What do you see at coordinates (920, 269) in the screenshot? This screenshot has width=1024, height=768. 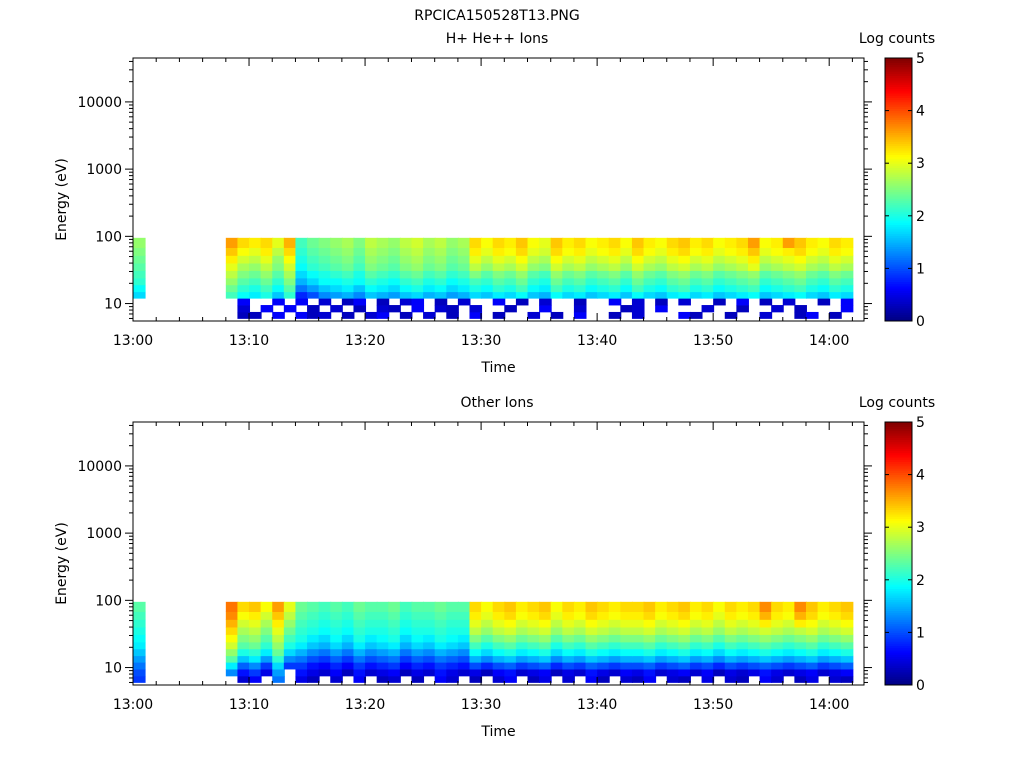 I see `colorbar-tick-label: 1` at bounding box center [920, 269].